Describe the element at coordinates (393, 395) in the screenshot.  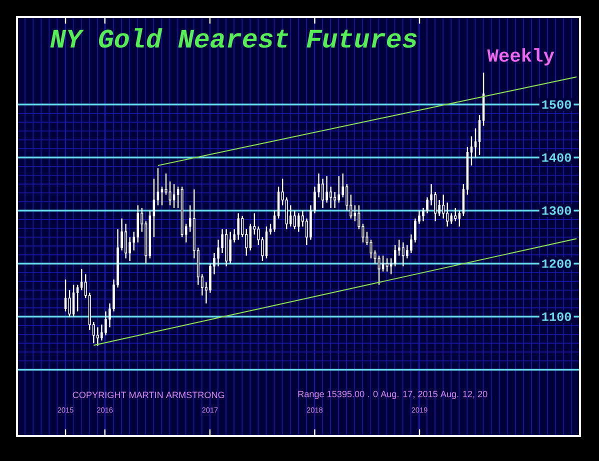
I see `annotation: Range 15395.00 . 0 Aug. 17, 2015 Aug. 12, 20` at that location.